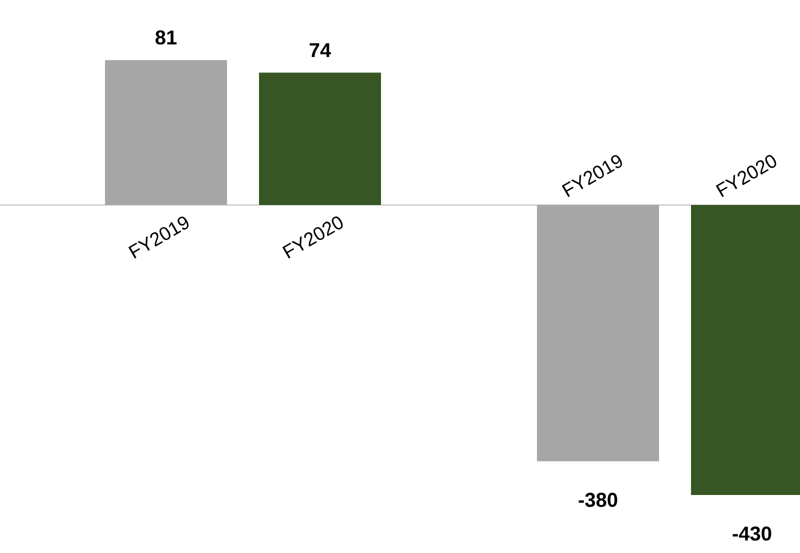 The height and width of the screenshot is (553, 800). Describe the element at coordinates (598, 499) in the screenshot. I see `data-label: -380` at that location.